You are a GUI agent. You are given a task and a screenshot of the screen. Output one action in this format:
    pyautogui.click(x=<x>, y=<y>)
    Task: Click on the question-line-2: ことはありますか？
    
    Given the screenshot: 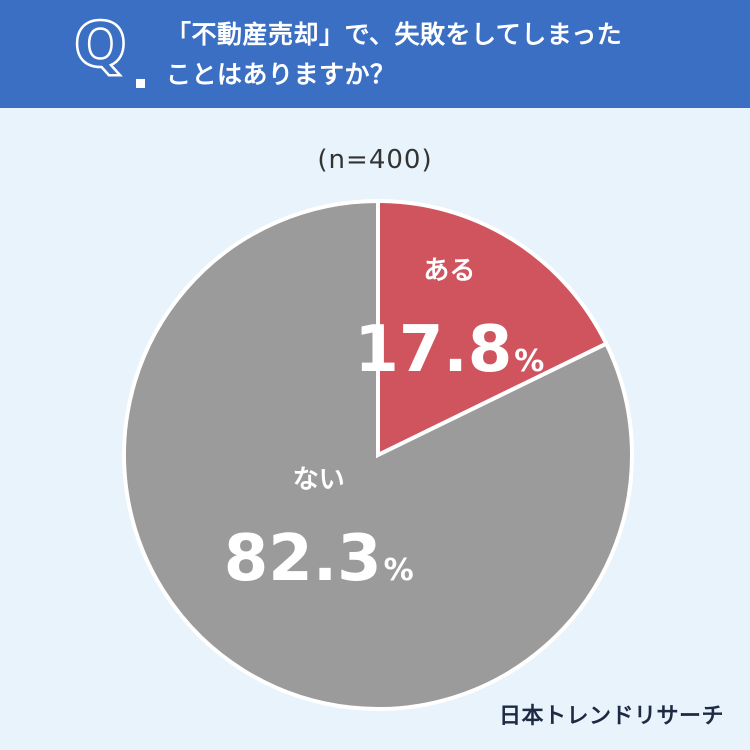 What is the action you would take?
    pyautogui.click(x=281, y=74)
    